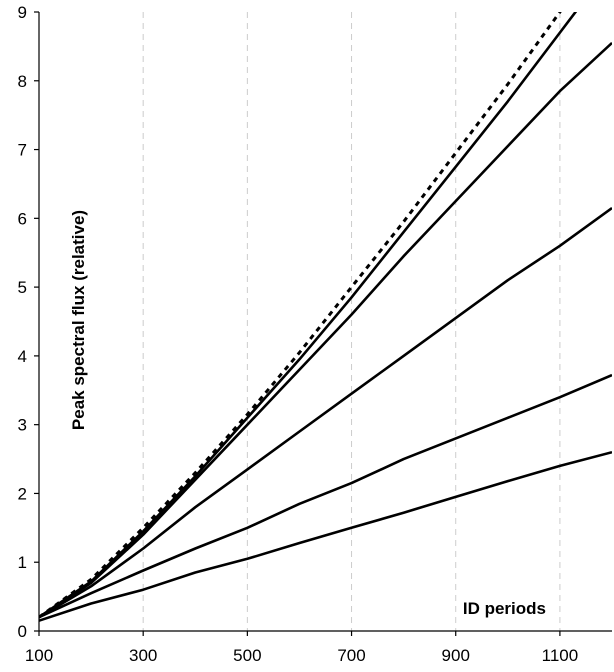  What do you see at coordinates (22, 287) in the screenshot?
I see `y-tick-label: 5` at bounding box center [22, 287].